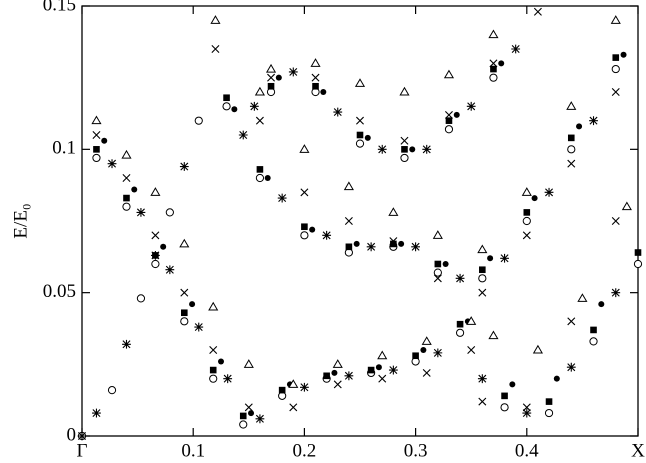 The width and height of the screenshot is (646, 463). I want to click on y-tick-label: 0.05, so click(59, 291).